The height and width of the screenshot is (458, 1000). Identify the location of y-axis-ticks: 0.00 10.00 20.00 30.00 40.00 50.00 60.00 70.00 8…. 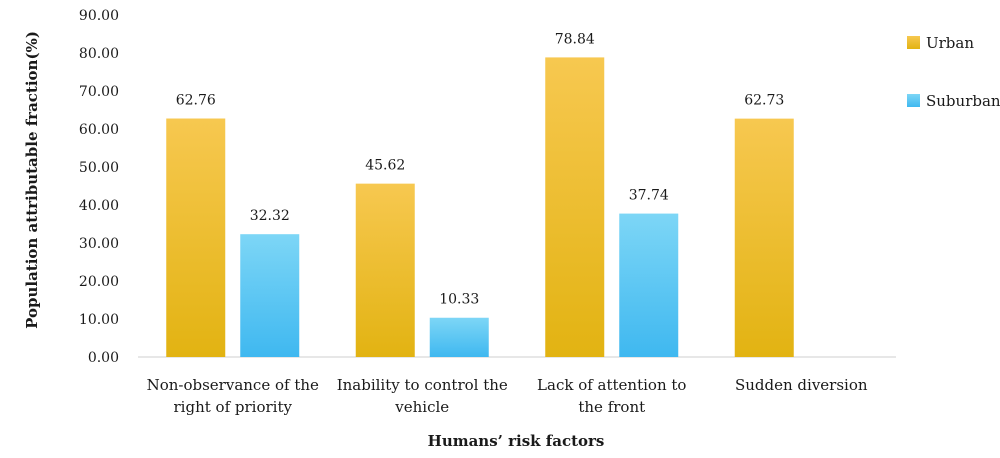
(99, 187).